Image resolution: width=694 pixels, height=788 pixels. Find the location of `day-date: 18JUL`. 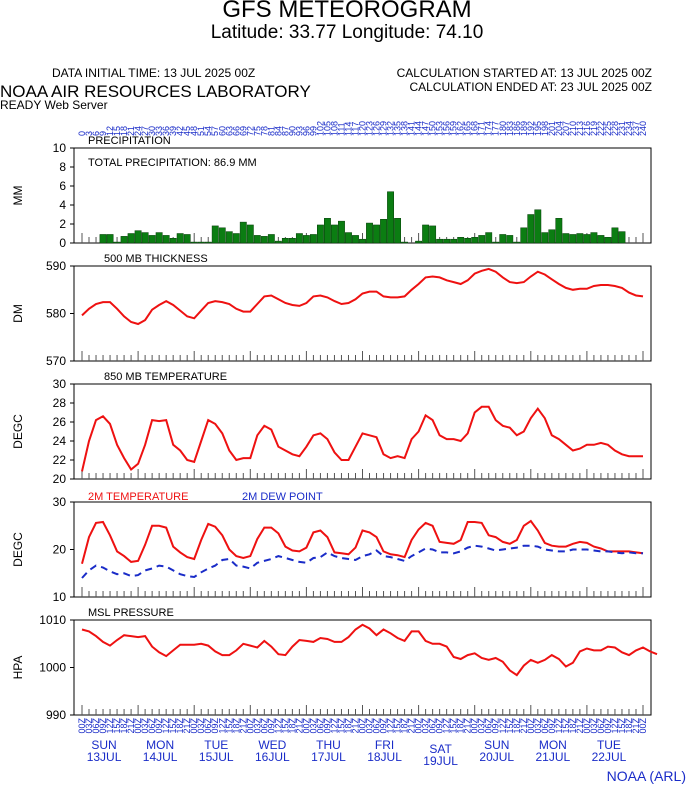

day-date: 18JUL is located at coordinates (384, 757).